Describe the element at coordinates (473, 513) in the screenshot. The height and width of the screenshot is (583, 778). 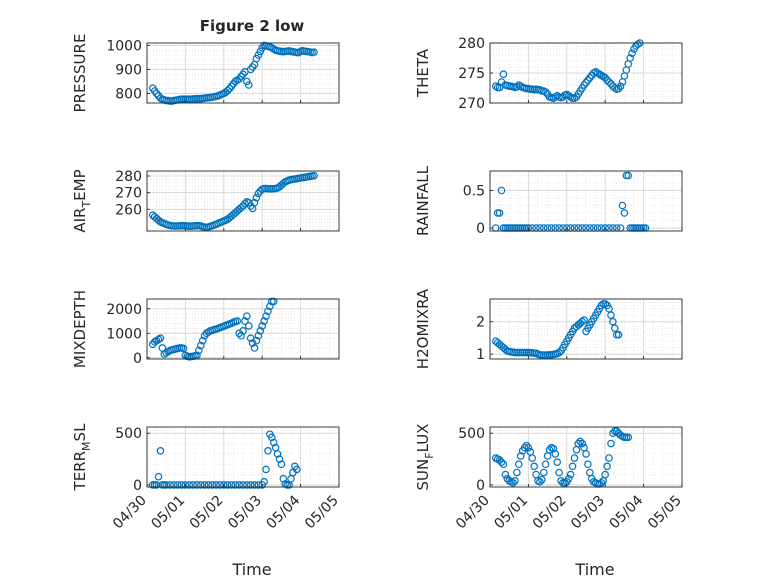
I see `x-tick-label: 04/30` at that location.